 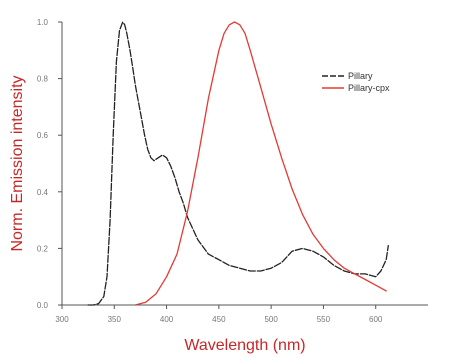 I want to click on legend: Pillary Pillary-cpx, so click(x=356, y=82).